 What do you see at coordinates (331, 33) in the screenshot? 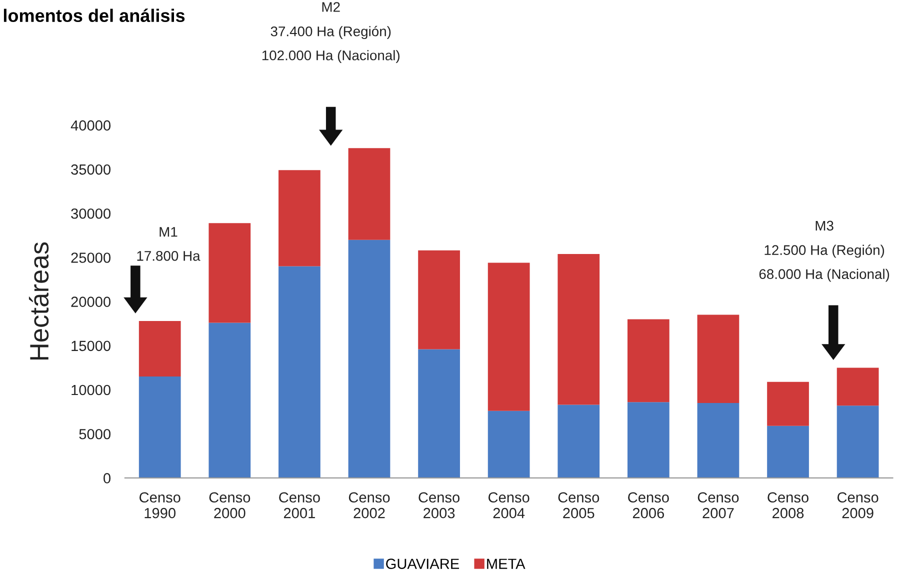
I see `text: M2 37.400 Ha (Región) 102.000 Ha (Nacional)` at bounding box center [331, 33].